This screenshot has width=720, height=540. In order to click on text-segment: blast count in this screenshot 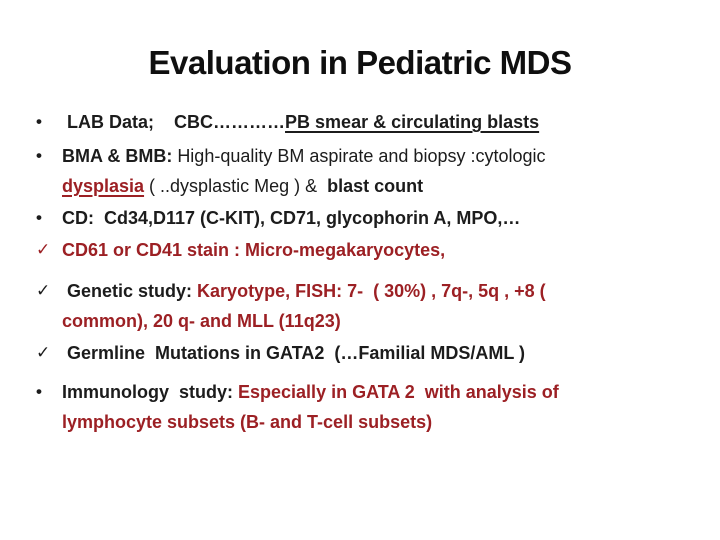, I will do `click(373, 186)`.